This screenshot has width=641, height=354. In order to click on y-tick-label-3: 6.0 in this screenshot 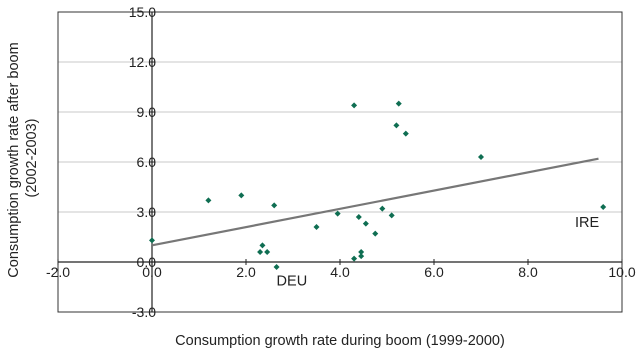, I will do `click(147, 162)`.